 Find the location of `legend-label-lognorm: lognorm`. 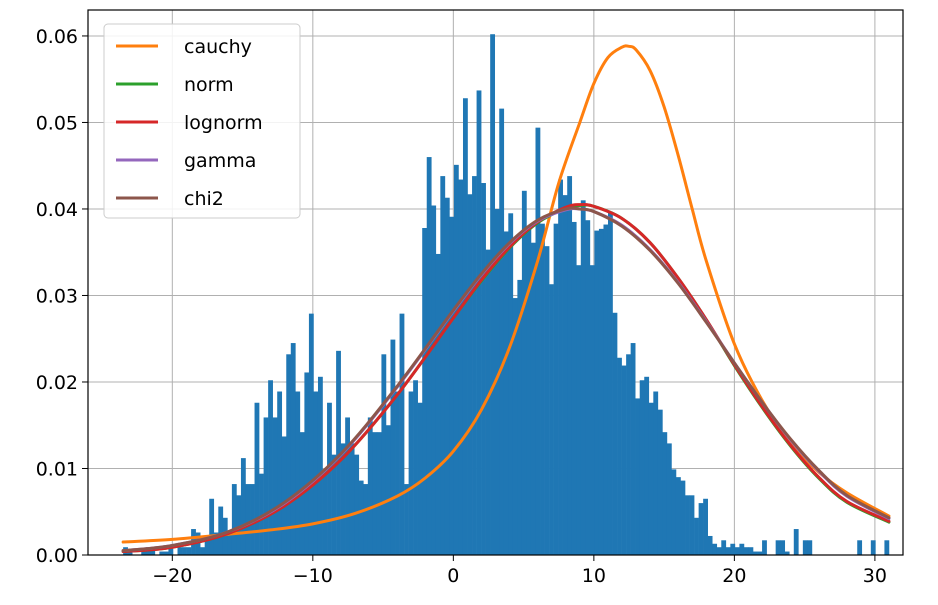

legend-label-lognorm: lognorm is located at coordinates (223, 123).